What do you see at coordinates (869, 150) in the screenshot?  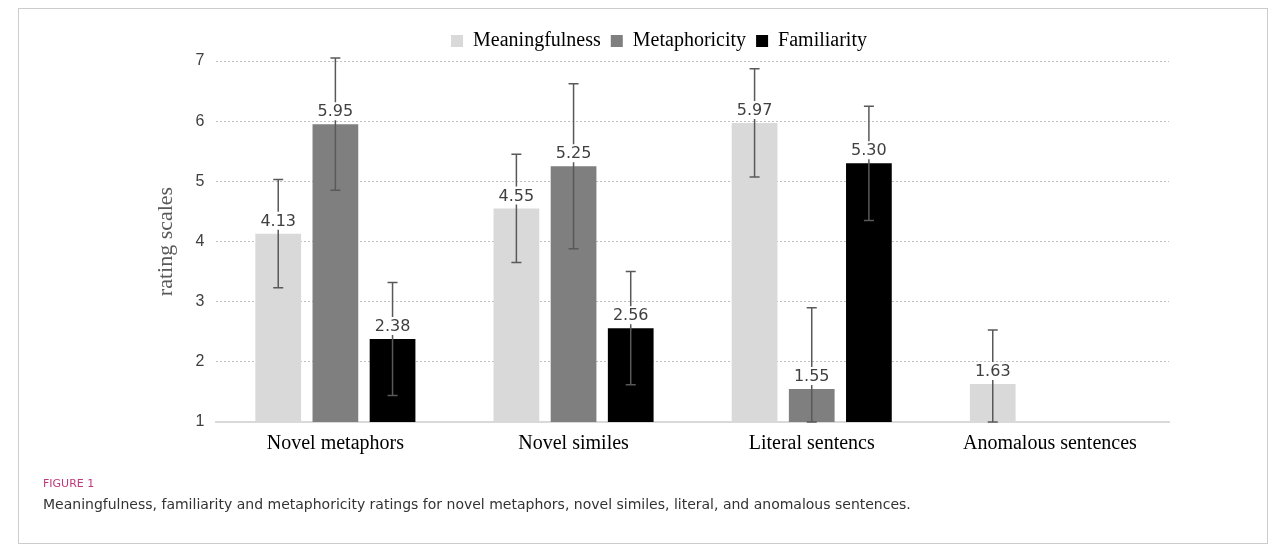 I see `data-label: 5.30` at bounding box center [869, 150].